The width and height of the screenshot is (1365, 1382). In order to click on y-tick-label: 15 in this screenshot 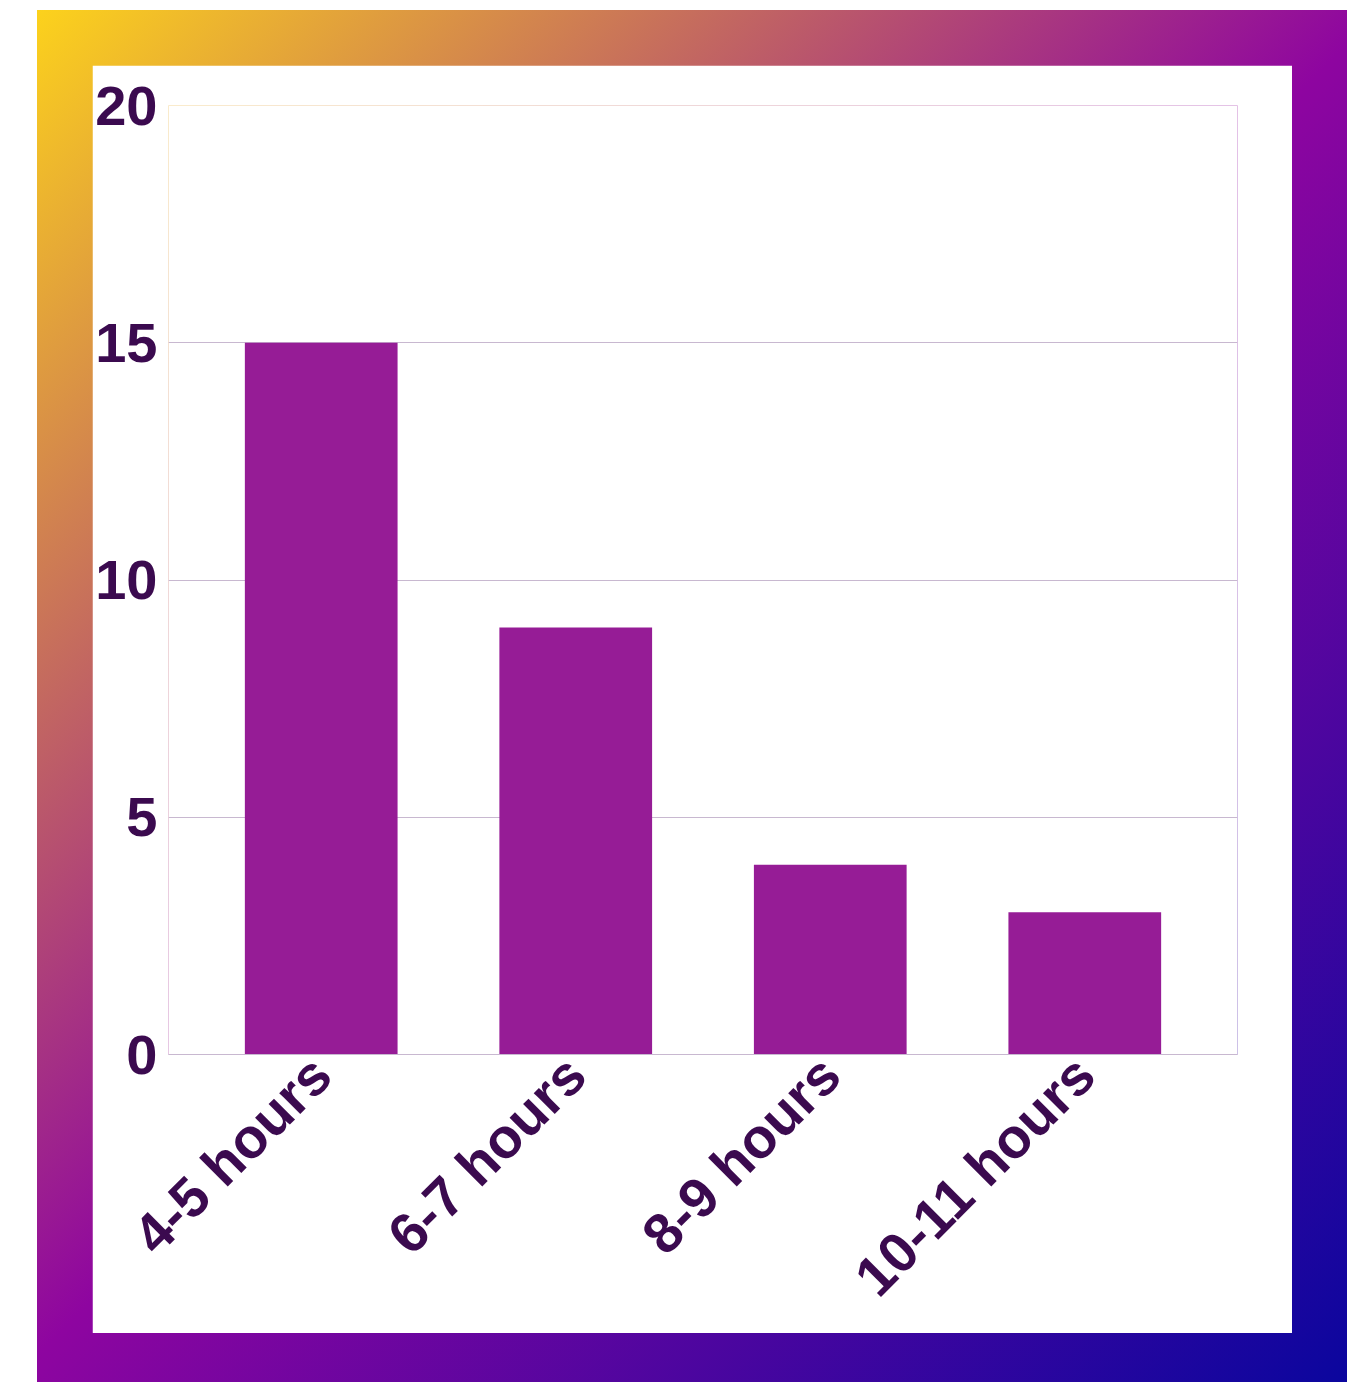, I will do `click(126, 342)`.